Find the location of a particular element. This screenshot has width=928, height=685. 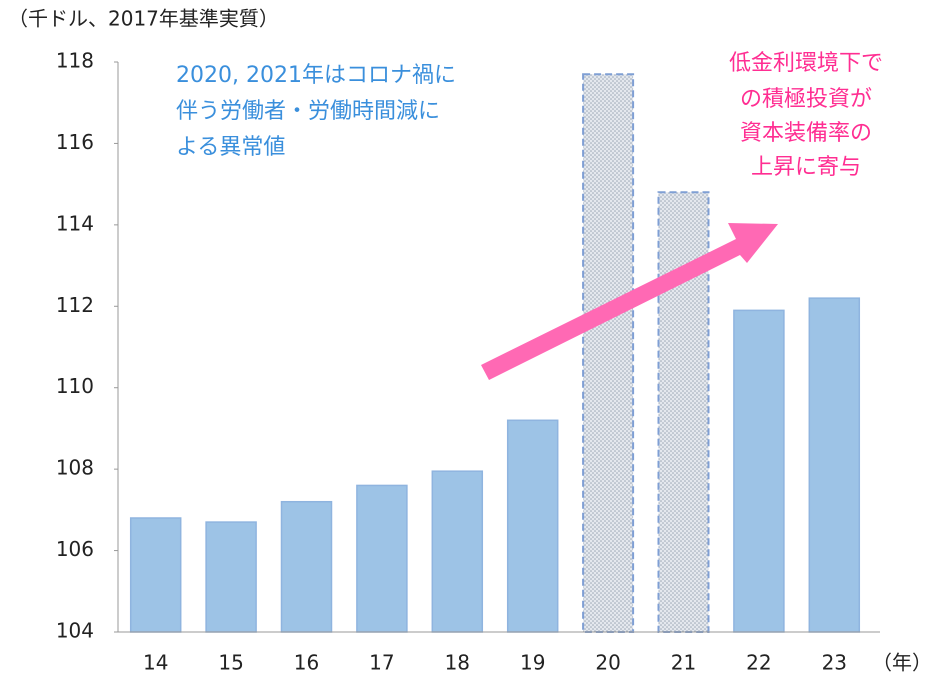

annotation-blue: 2020, 2021年はコロナ禍に 伴う労働者・労働時間減に よる異常値 is located at coordinates (316, 111).